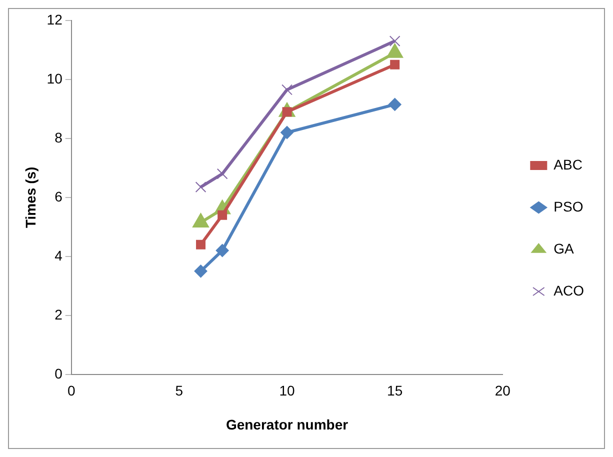 The image size is (613, 457). What do you see at coordinates (54, 78) in the screenshot?
I see `y-tick-label: 10` at bounding box center [54, 78].